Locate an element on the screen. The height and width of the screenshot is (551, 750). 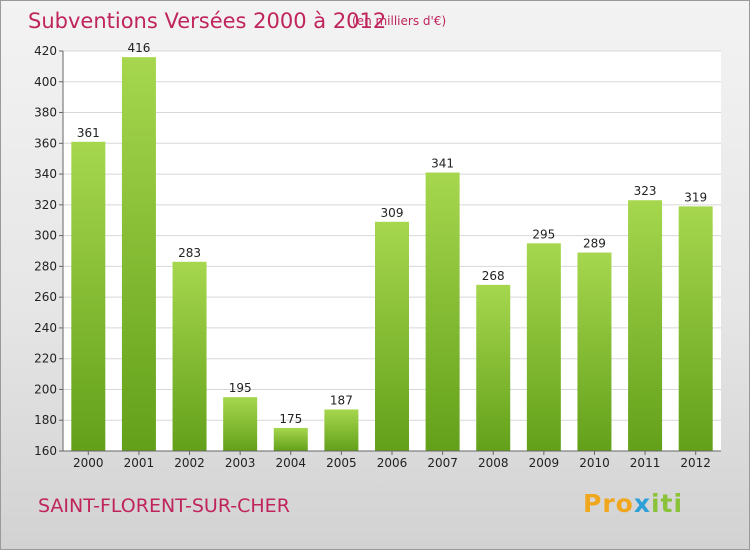
y-tick-label: 320 is located at coordinates (45, 205).